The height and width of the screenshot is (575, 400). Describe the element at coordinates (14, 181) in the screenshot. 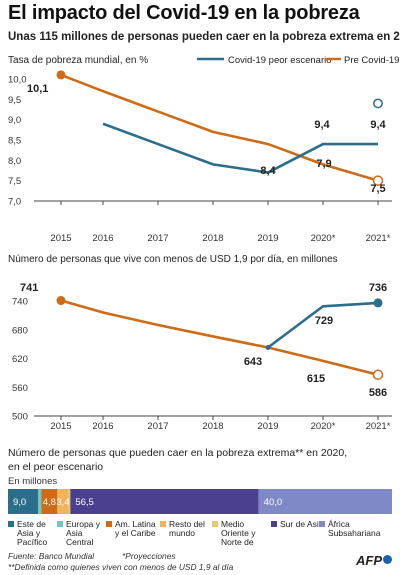

I see `chart1-ytick-label: 7,5` at that location.